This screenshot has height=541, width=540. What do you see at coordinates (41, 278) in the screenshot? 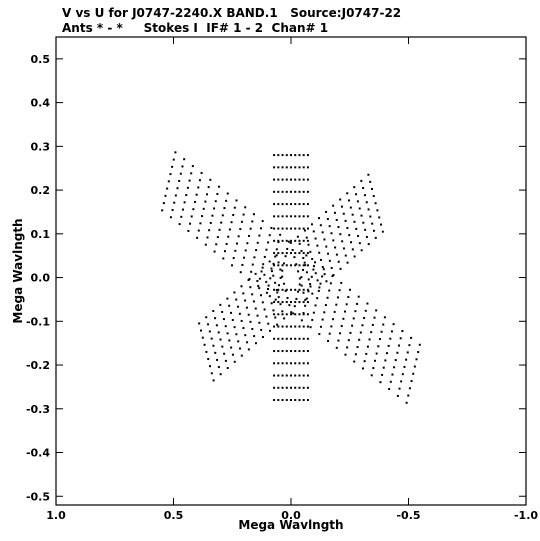
I see `y-tick-label: 0.0` at bounding box center [41, 278].